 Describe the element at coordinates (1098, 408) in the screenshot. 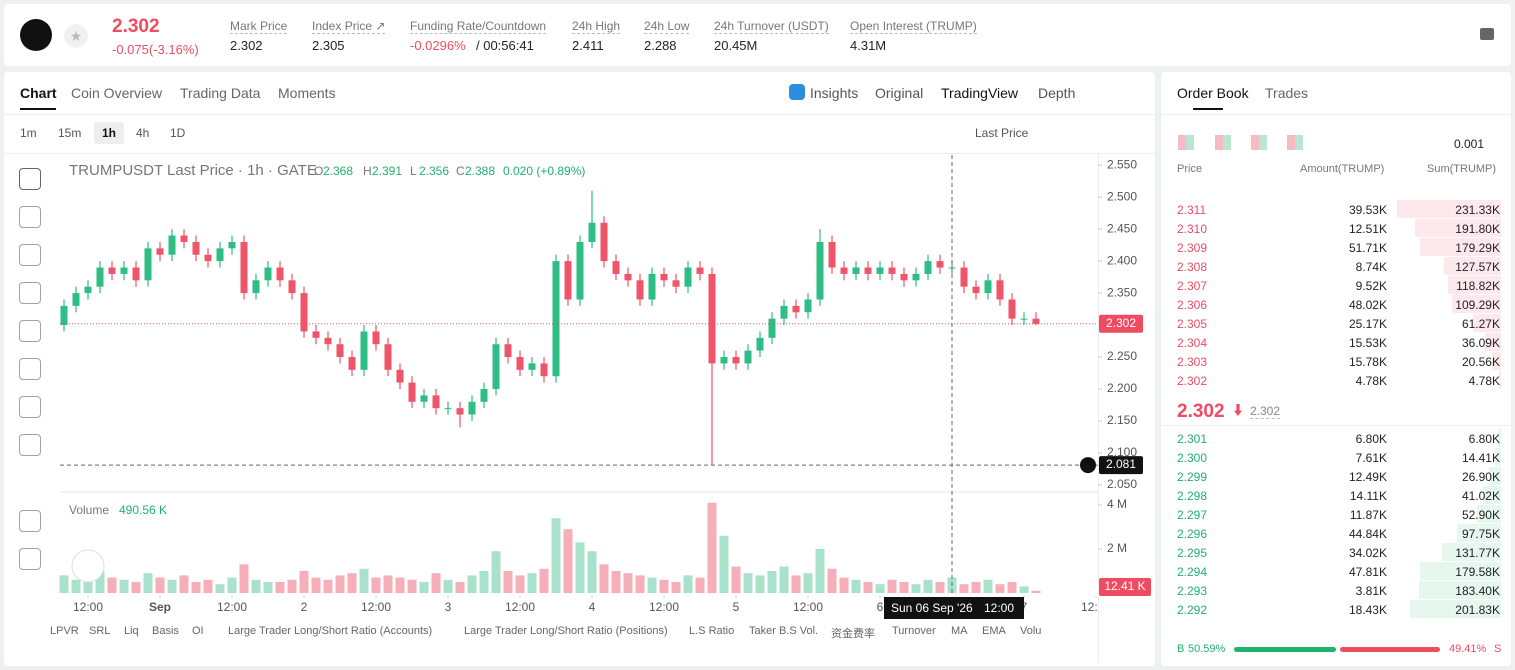

I see `divider` at that location.